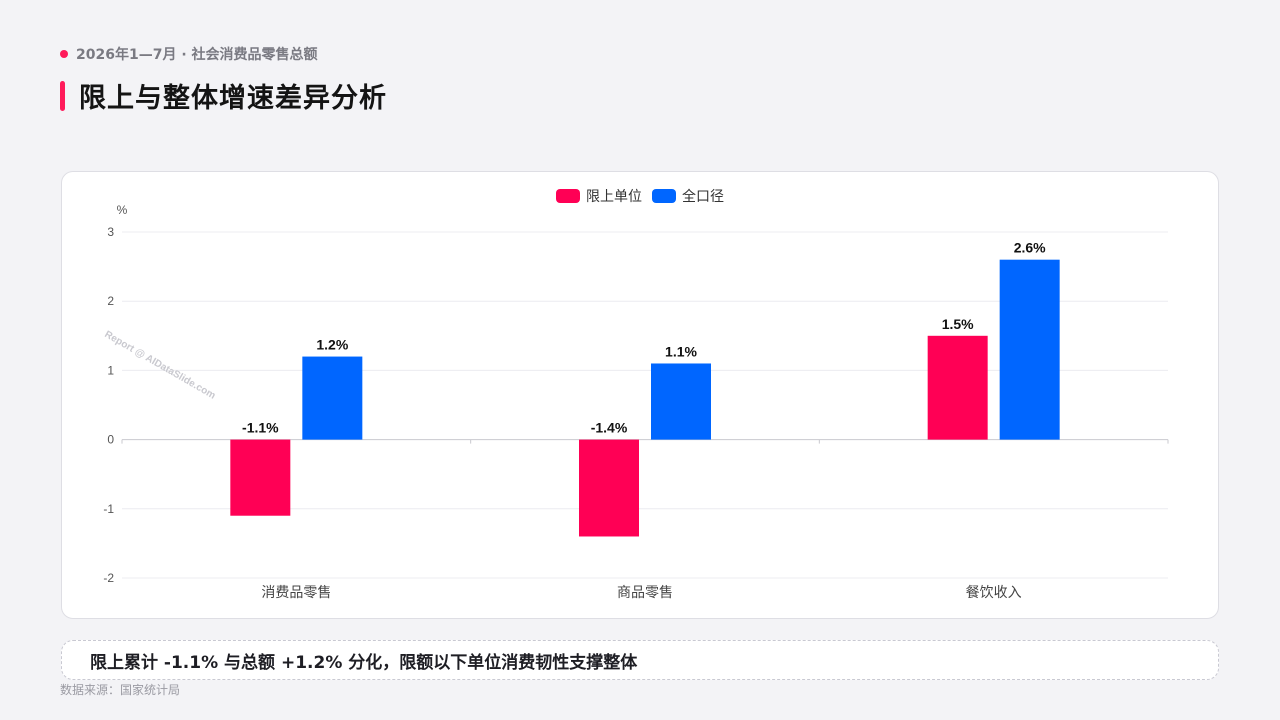  Describe the element at coordinates (110, 440) in the screenshot. I see `y-tick-label: 0` at that location.